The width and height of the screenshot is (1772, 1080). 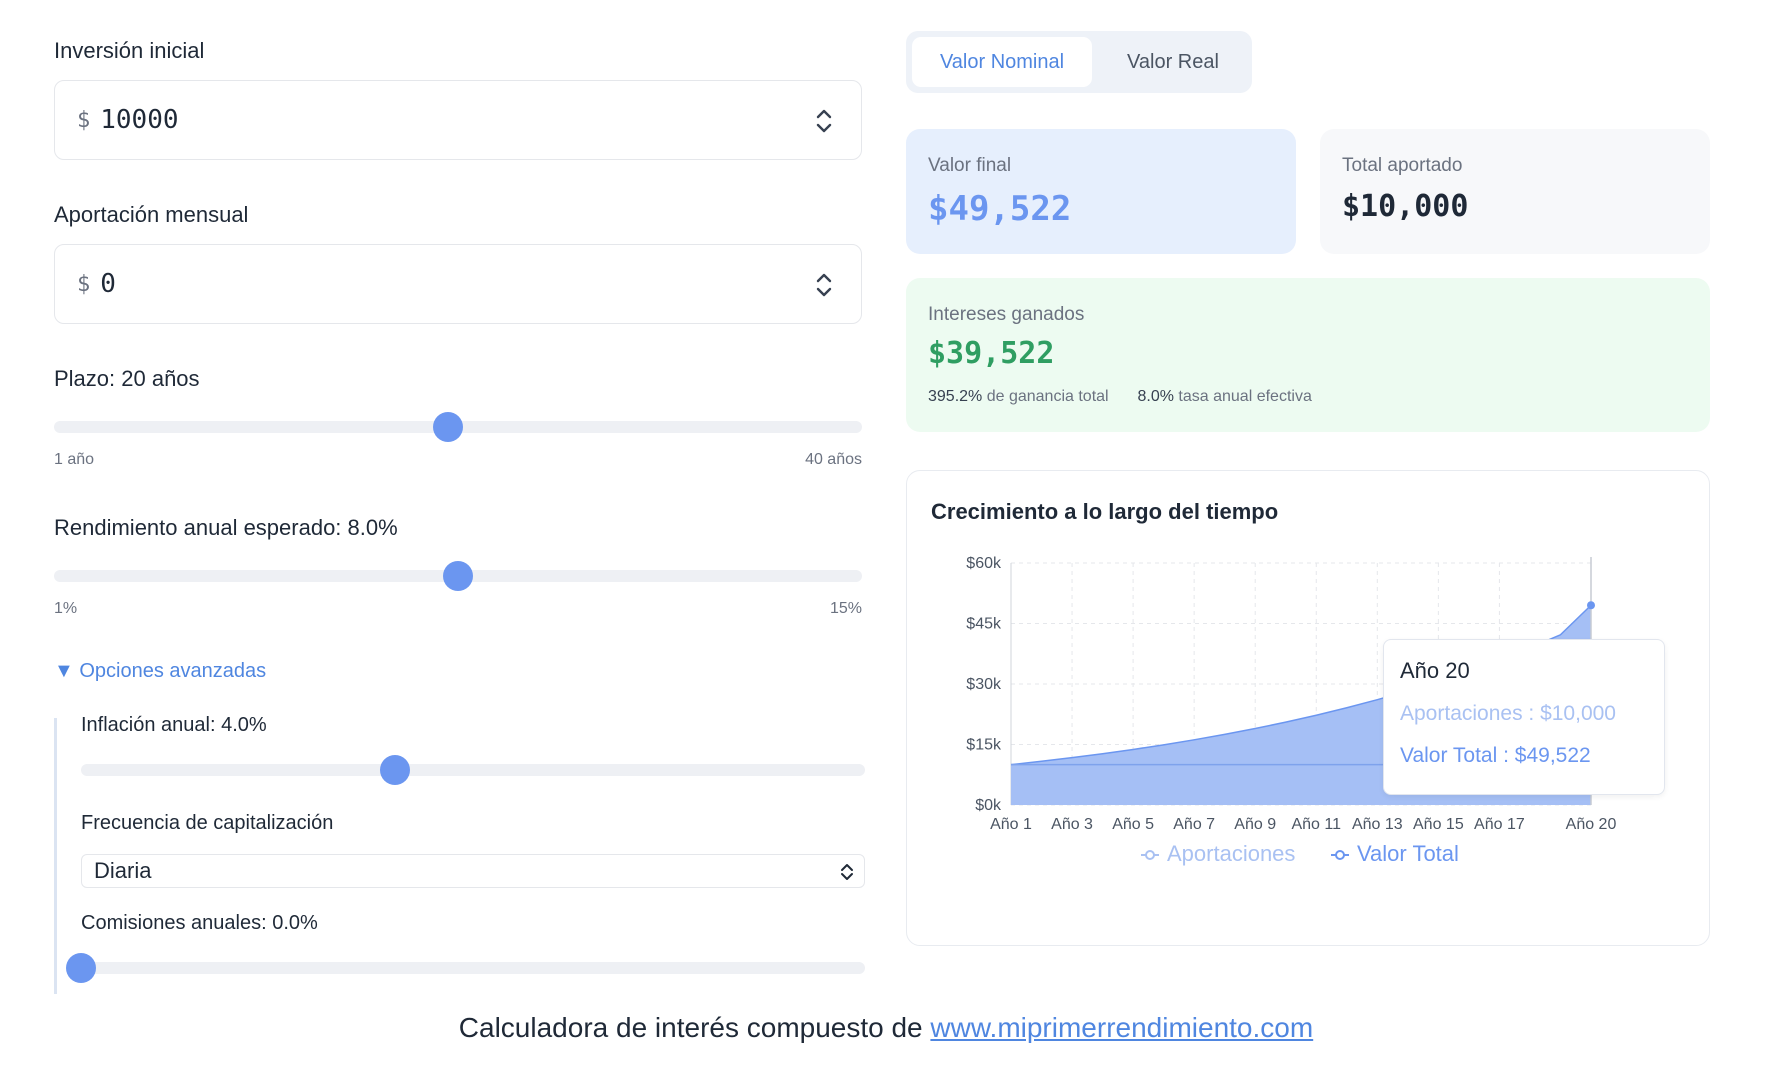 What do you see at coordinates (1438, 824) in the screenshot?
I see `x-tick-label: Año 15` at bounding box center [1438, 824].